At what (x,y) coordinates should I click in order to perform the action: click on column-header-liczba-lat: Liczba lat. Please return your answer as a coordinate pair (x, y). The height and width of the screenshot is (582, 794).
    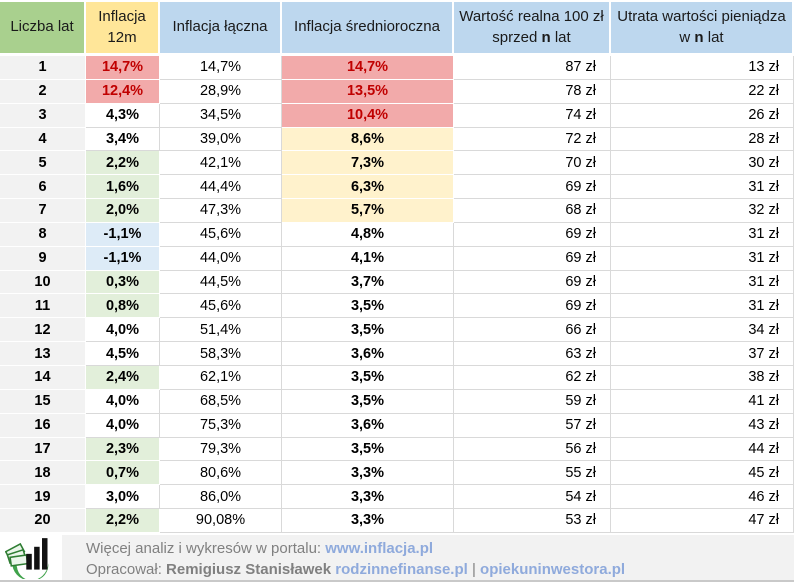
    Looking at the image, I should click on (43, 28).